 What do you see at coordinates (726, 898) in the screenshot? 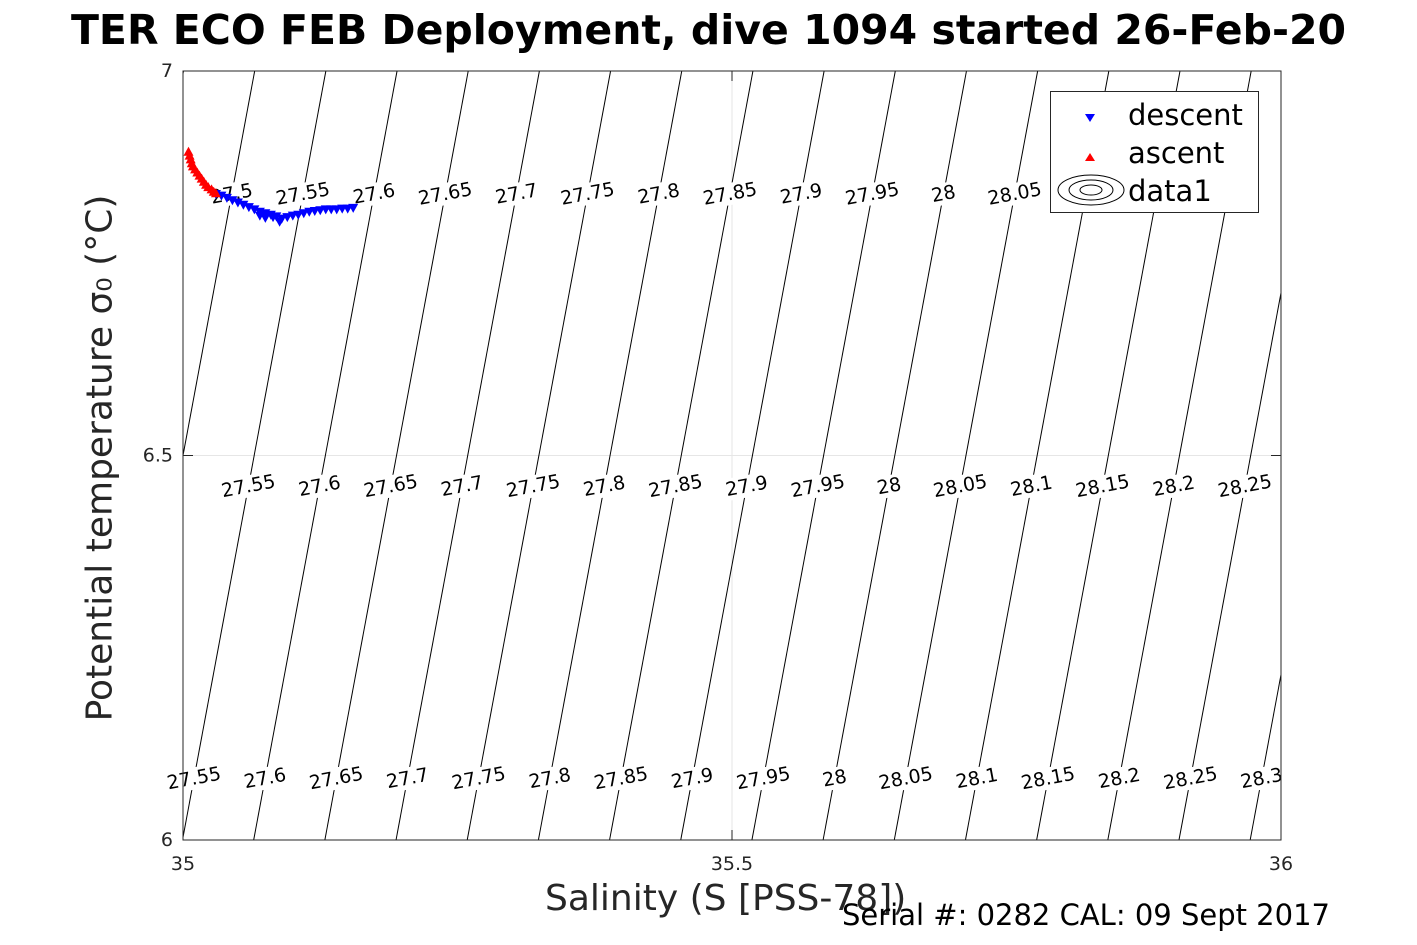
I see `x-axis-label: Salinity (S [PSS-78])` at bounding box center [726, 898].